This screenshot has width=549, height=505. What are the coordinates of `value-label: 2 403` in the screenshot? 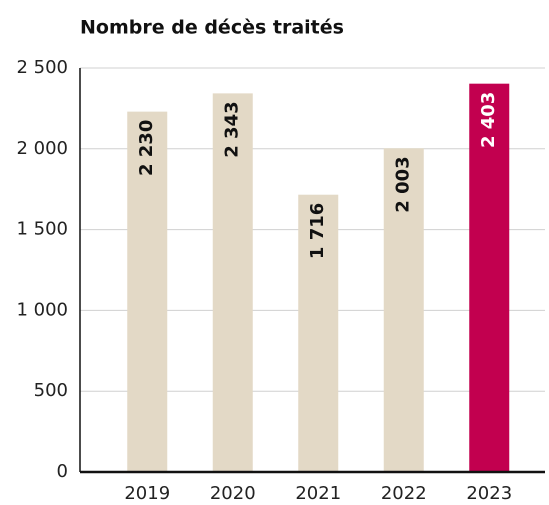 It's located at (488, 120).